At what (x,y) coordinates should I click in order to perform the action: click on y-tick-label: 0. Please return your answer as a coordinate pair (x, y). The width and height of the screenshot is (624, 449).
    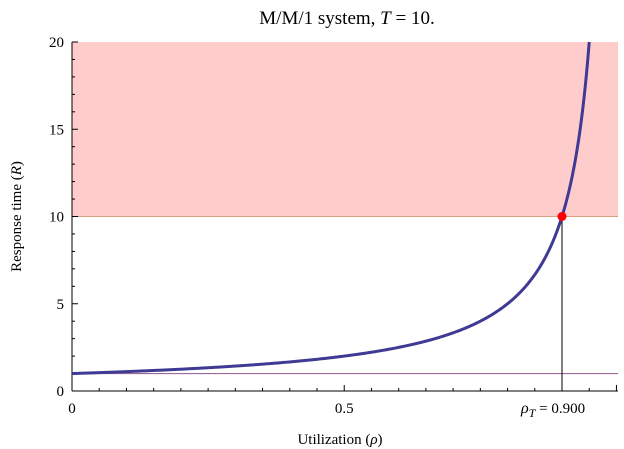
    Looking at the image, I should click on (61, 392).